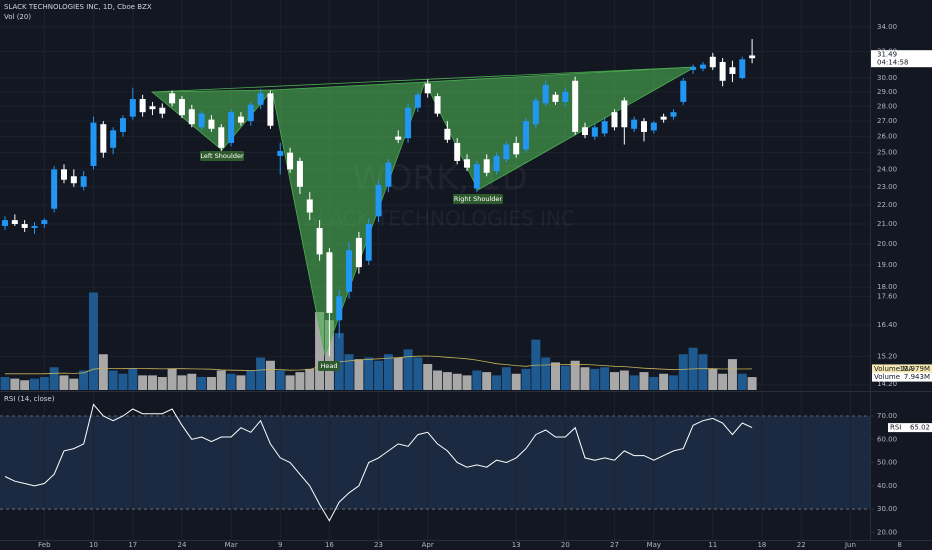 Image resolution: width=932 pixels, height=550 pixels. What do you see at coordinates (917, 377) in the screenshot?
I see `volume-tag-value: 7.943M` at bounding box center [917, 377].